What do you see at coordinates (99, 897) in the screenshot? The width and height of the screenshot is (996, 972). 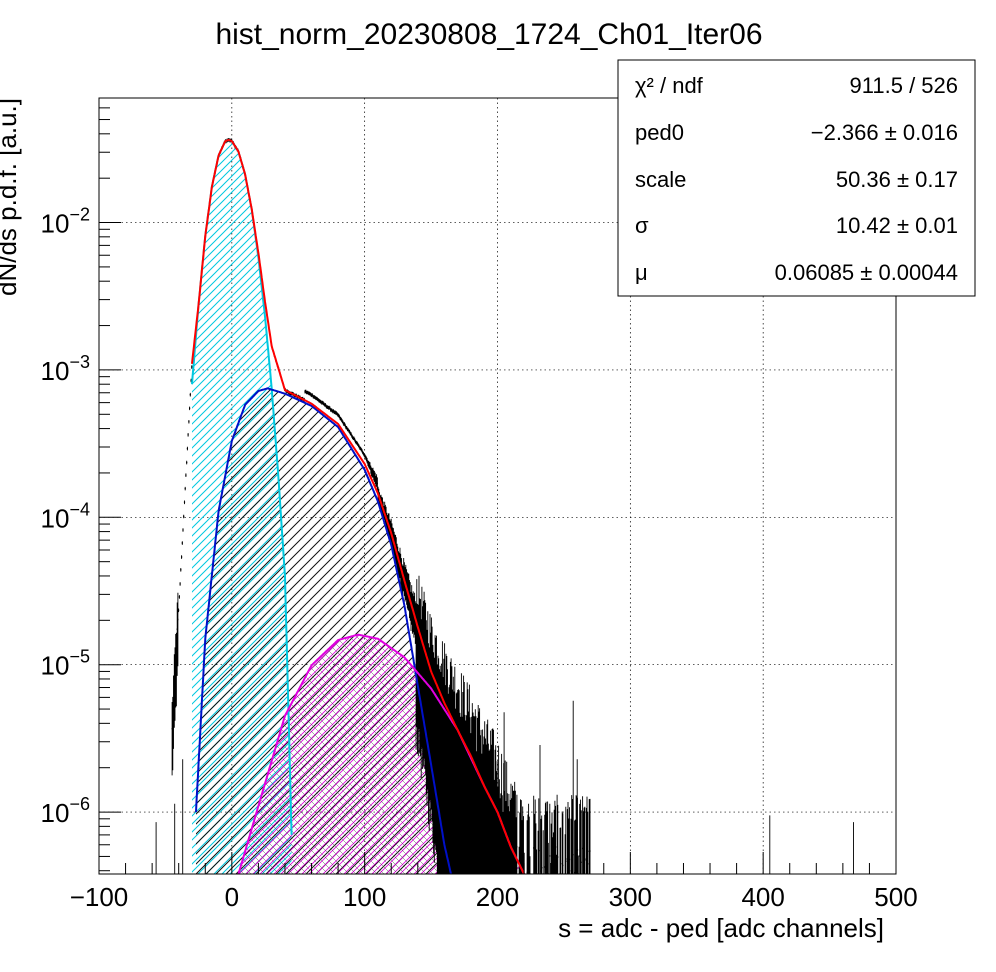 I see `x-tick-label: −100` at bounding box center [99, 897].